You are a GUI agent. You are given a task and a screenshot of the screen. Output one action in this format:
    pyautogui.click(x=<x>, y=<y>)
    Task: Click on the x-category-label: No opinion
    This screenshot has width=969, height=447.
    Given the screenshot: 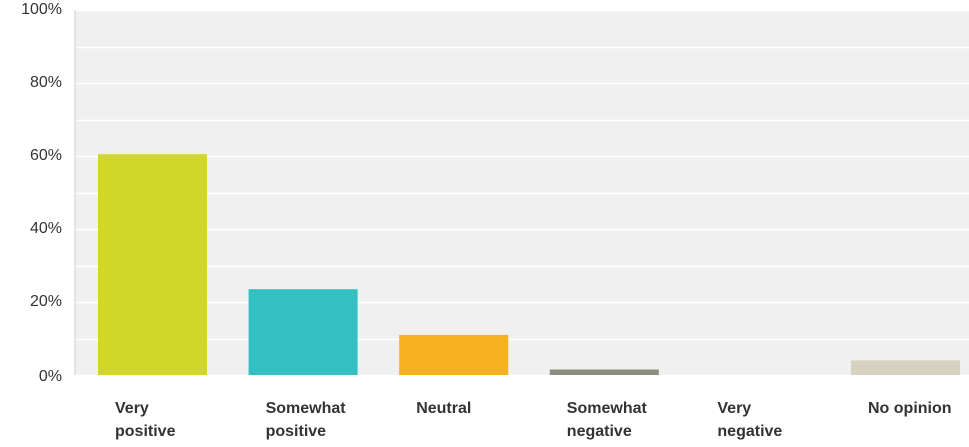 What is the action you would take?
    pyautogui.click(x=910, y=408)
    